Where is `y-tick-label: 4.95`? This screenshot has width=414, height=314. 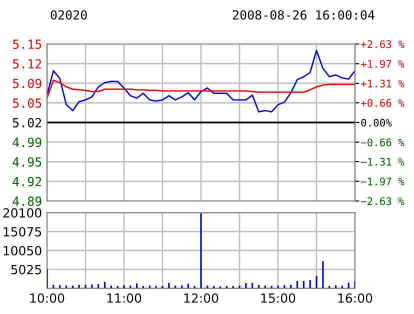
y-tick-label: 4.95 is located at coordinates (27, 162).